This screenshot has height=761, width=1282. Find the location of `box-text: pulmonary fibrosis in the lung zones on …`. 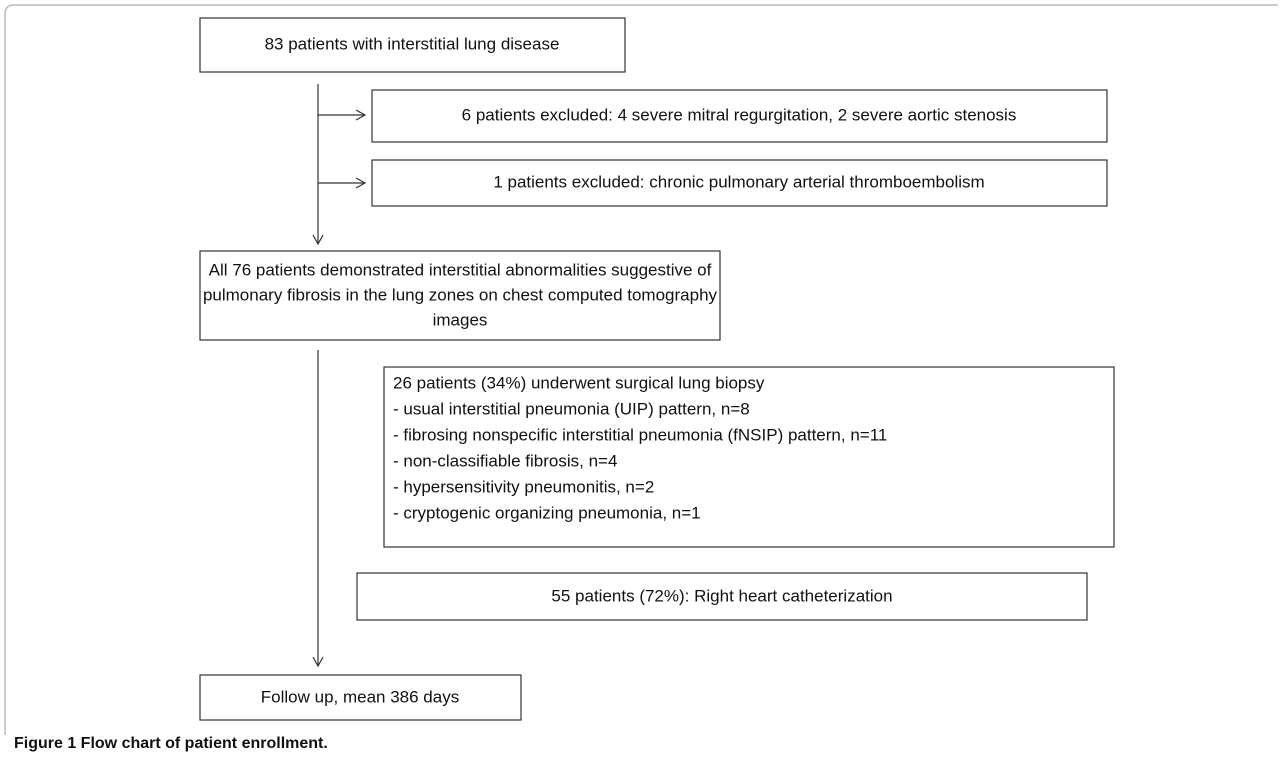

box-text: pulmonary fibrosis in the lung zones on … is located at coordinates (460, 294).